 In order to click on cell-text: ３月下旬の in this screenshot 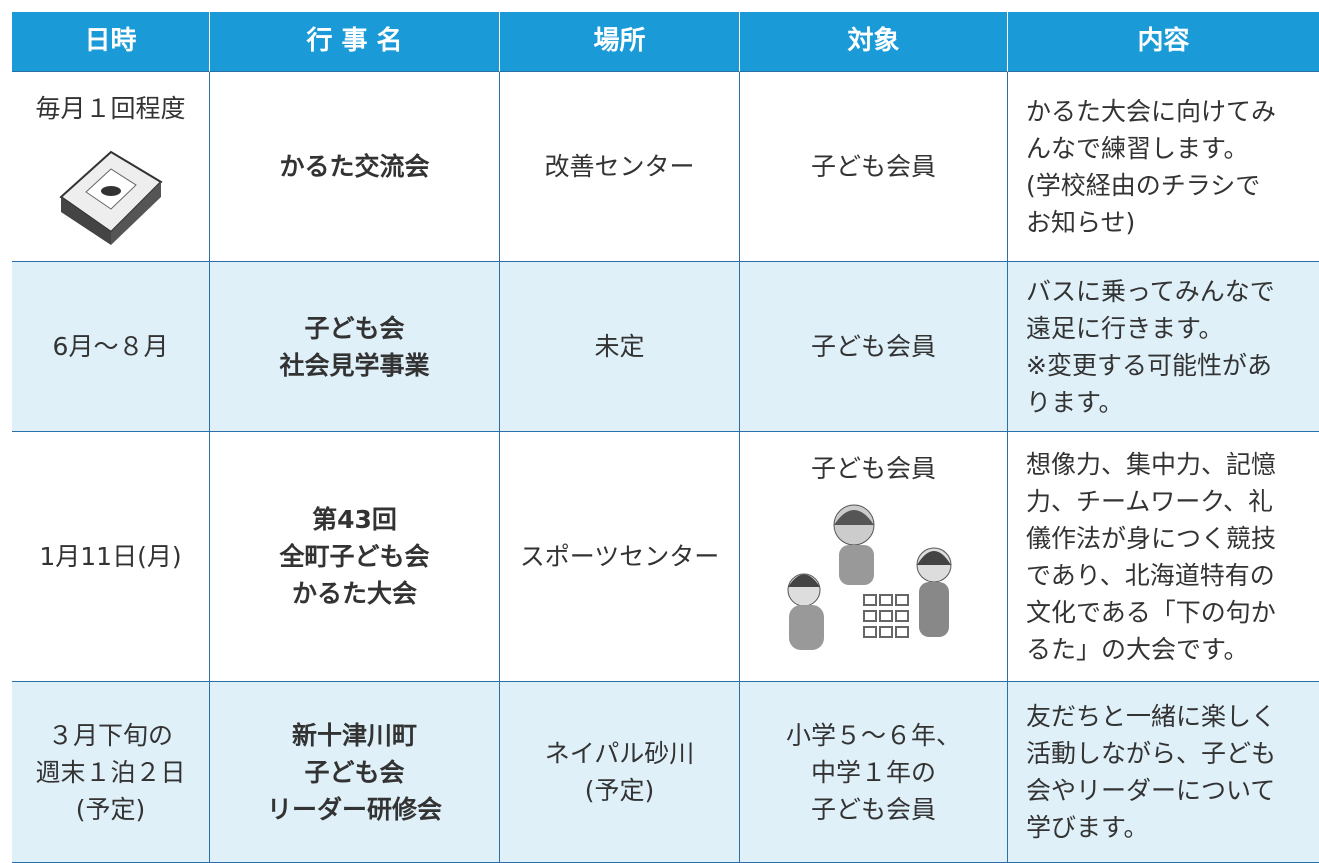, I will do `click(110, 735)`.